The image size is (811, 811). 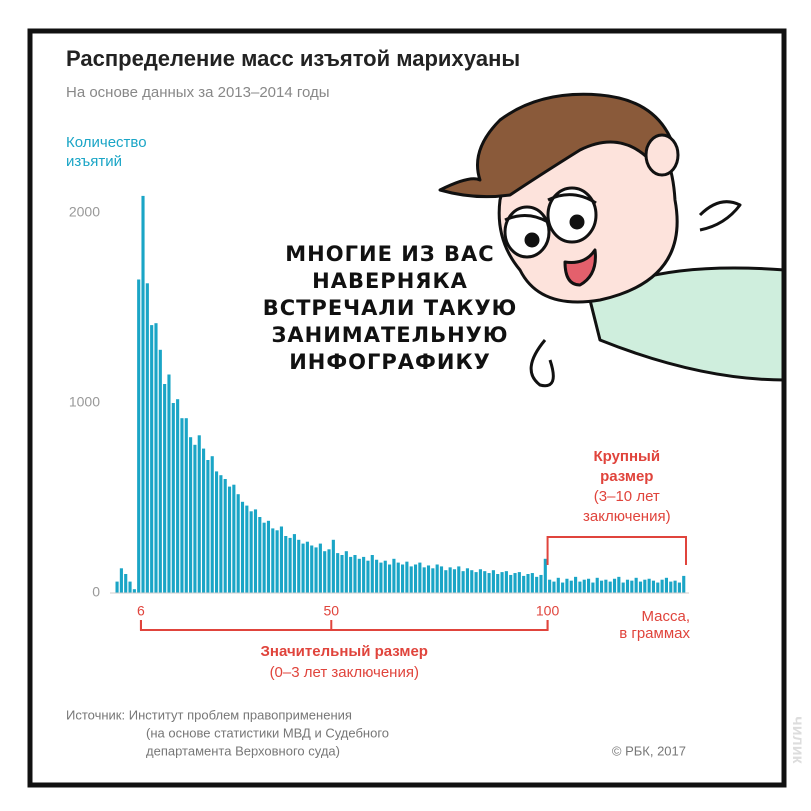 What do you see at coordinates (390, 281) in the screenshot?
I see `speech-text: НАВЕРНЯКА` at bounding box center [390, 281].